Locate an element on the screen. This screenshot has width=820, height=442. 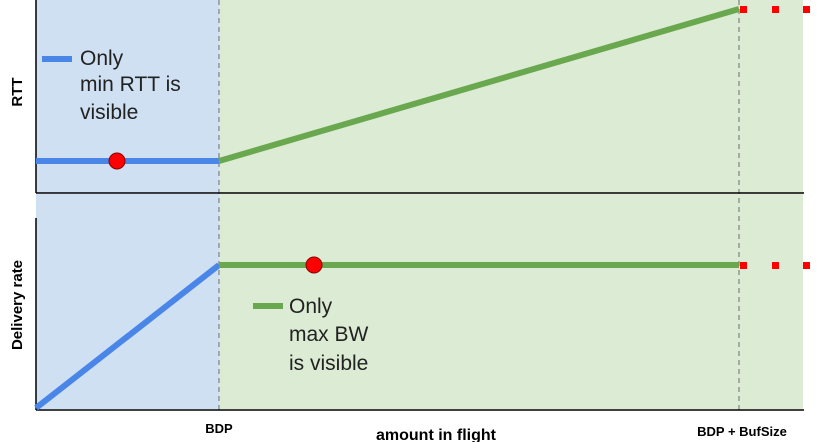
bottom-legend-line-3: is visible is located at coordinates (328, 363).